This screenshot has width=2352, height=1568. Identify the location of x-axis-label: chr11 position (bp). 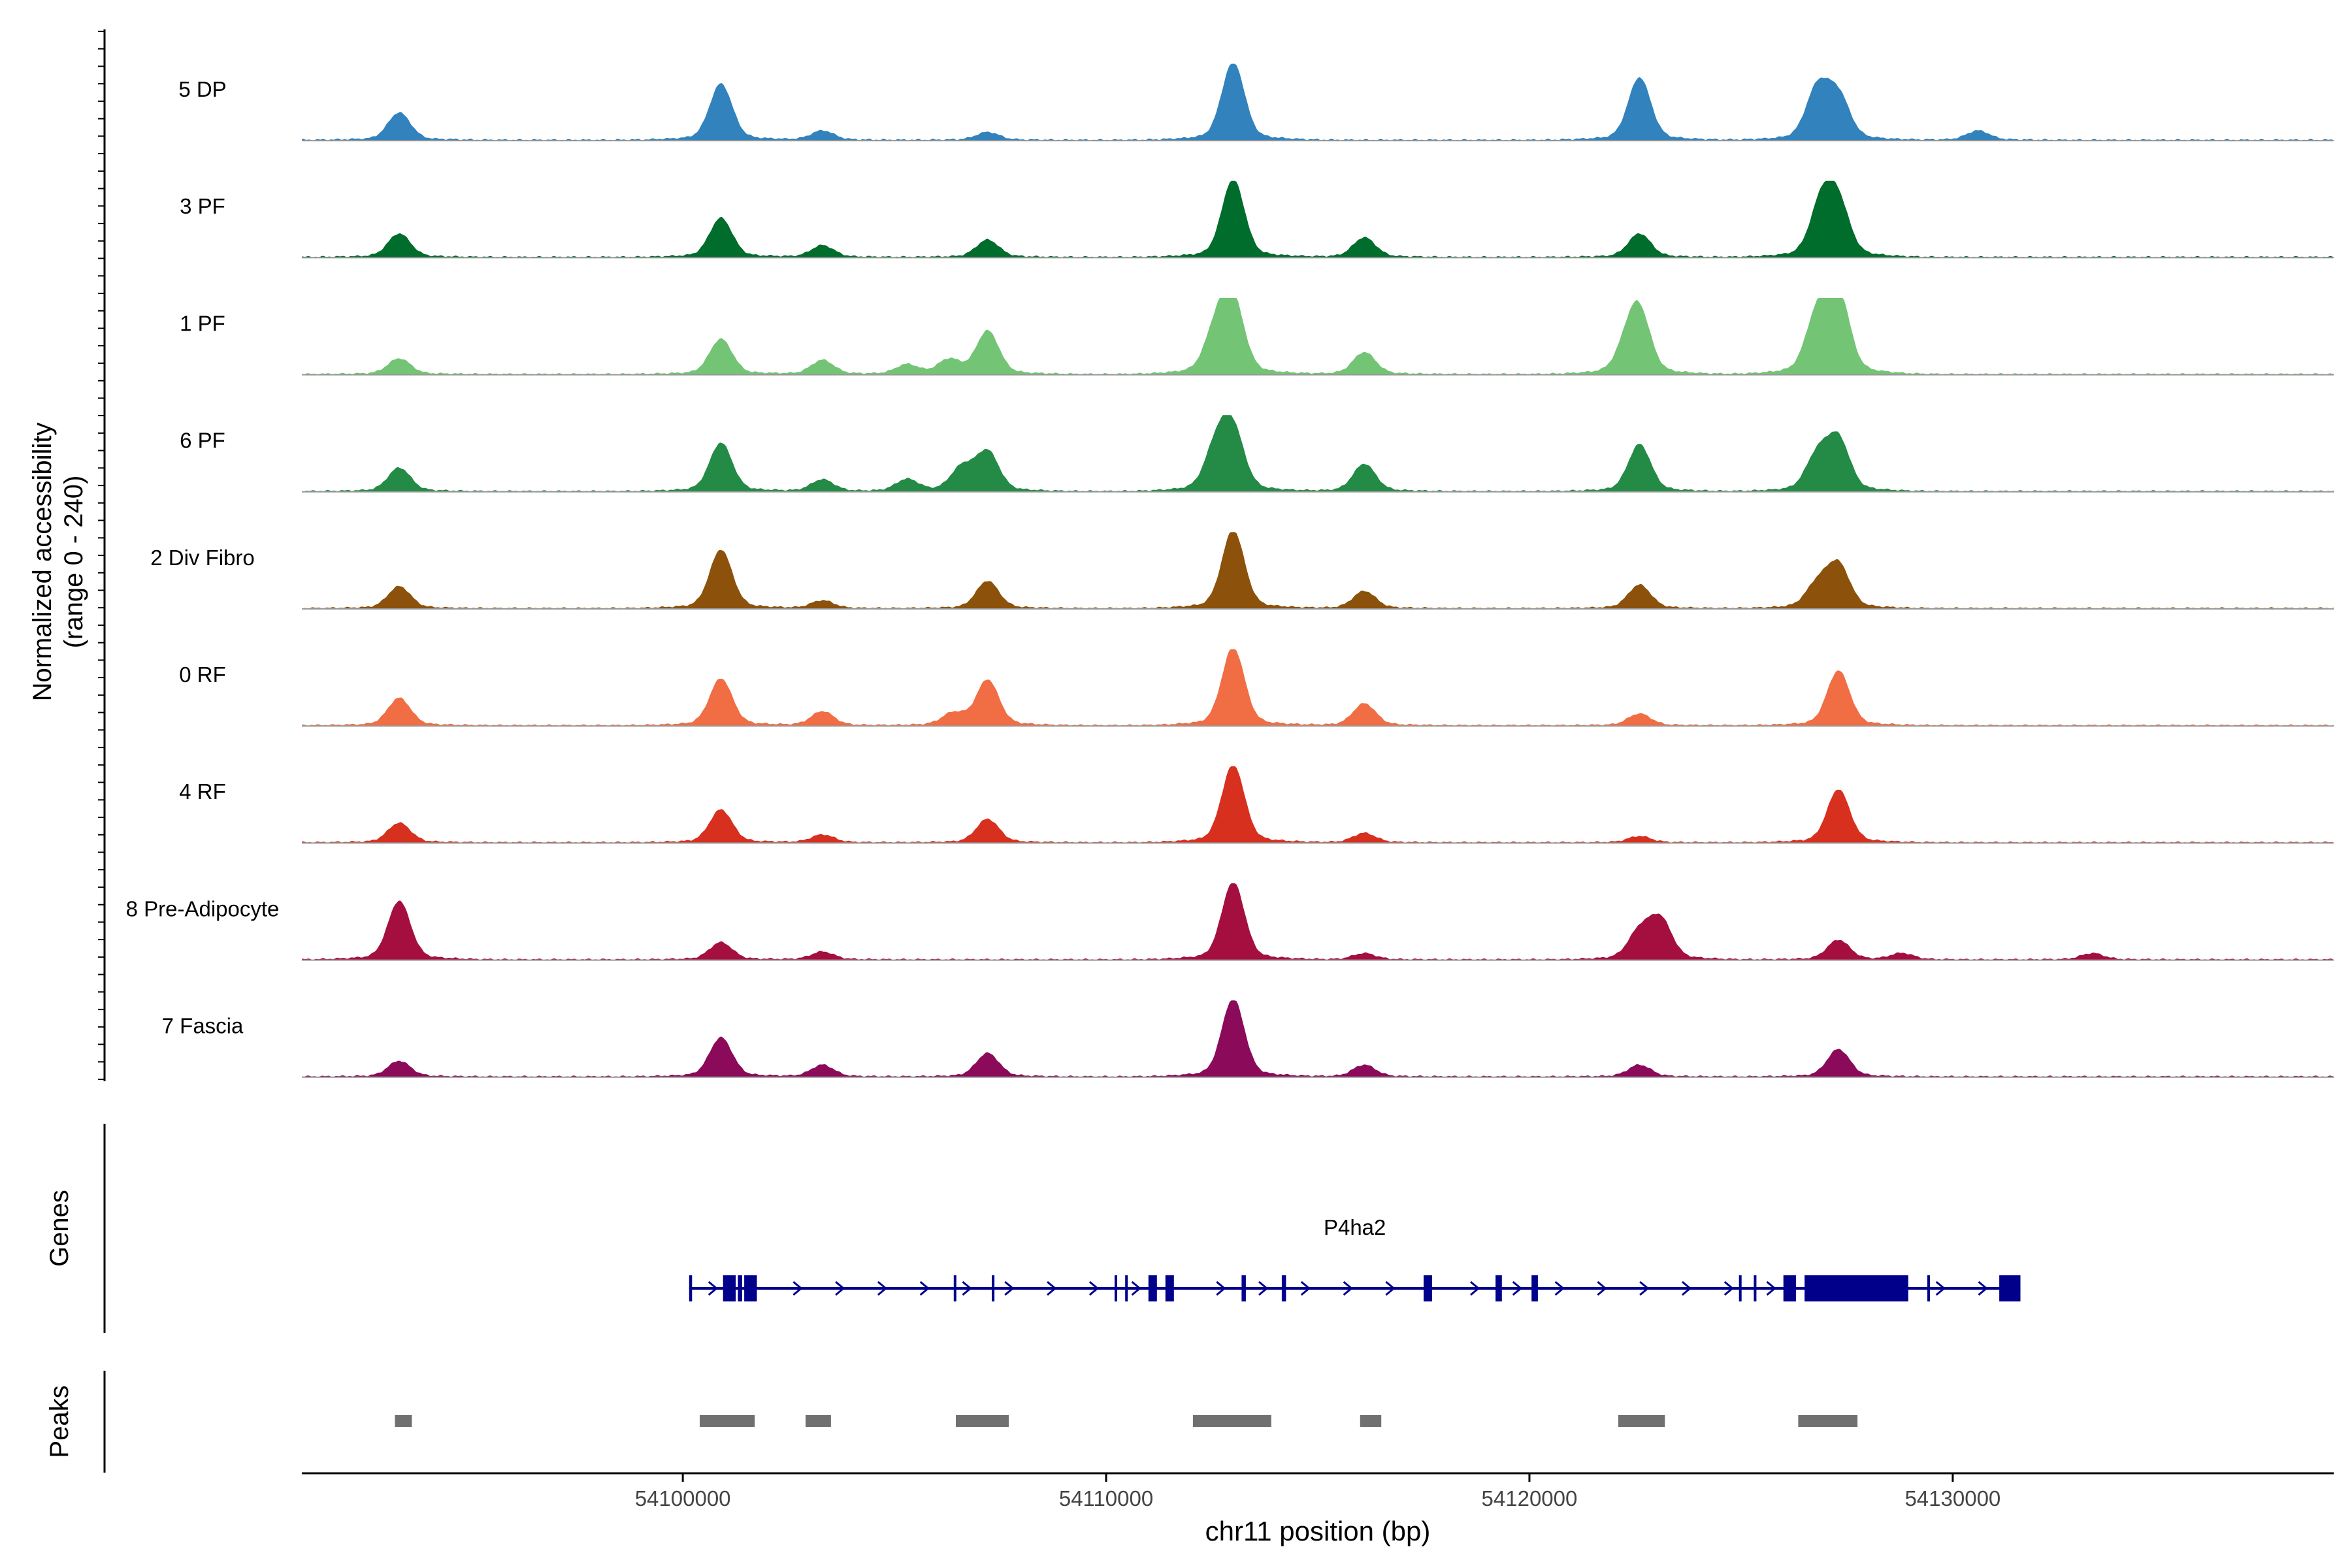
(1318, 1531).